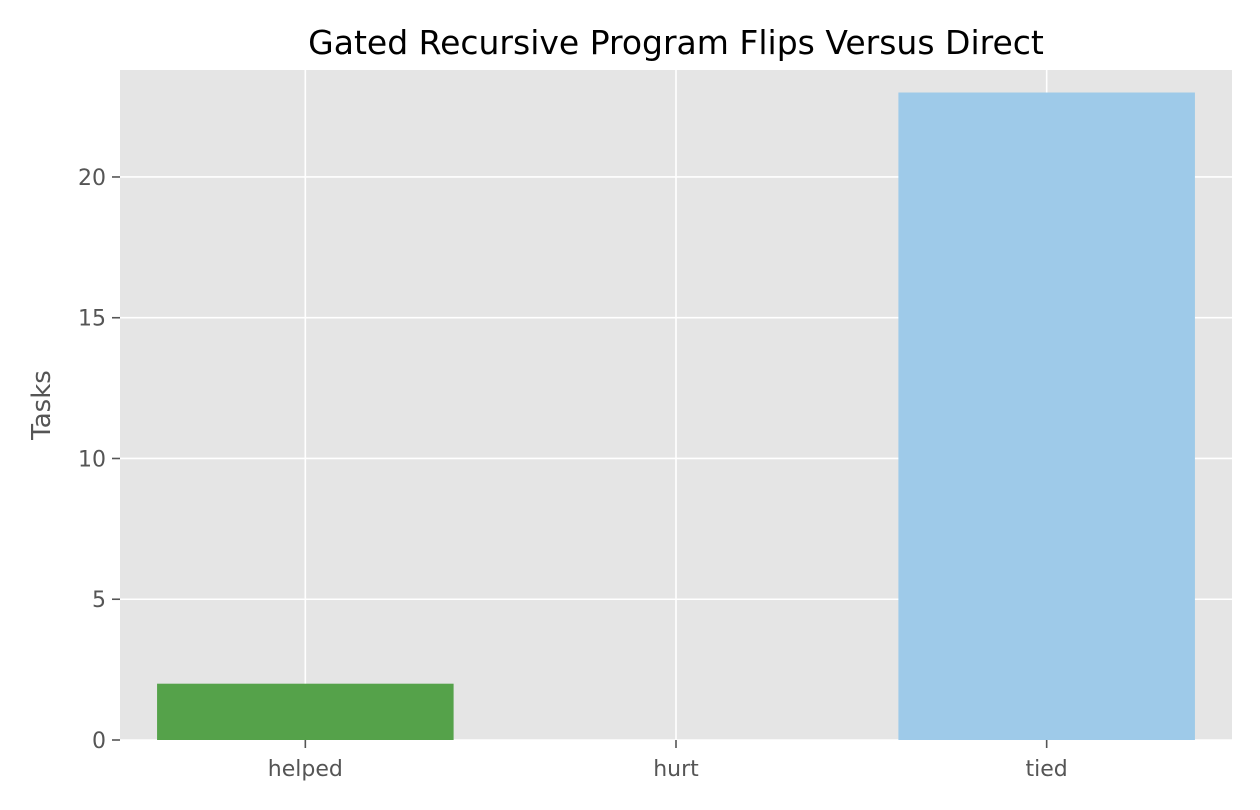  I want to click on y-tick-label: 5, so click(99, 600).